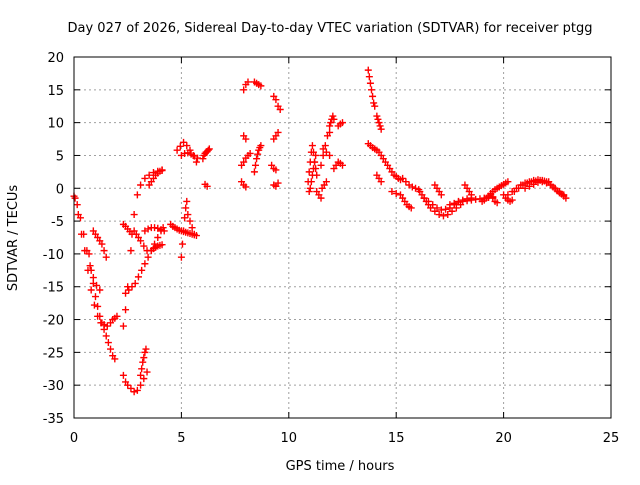  What do you see at coordinates (53, 321) in the screenshot?
I see `y-tick-label: -20` at bounding box center [53, 321].